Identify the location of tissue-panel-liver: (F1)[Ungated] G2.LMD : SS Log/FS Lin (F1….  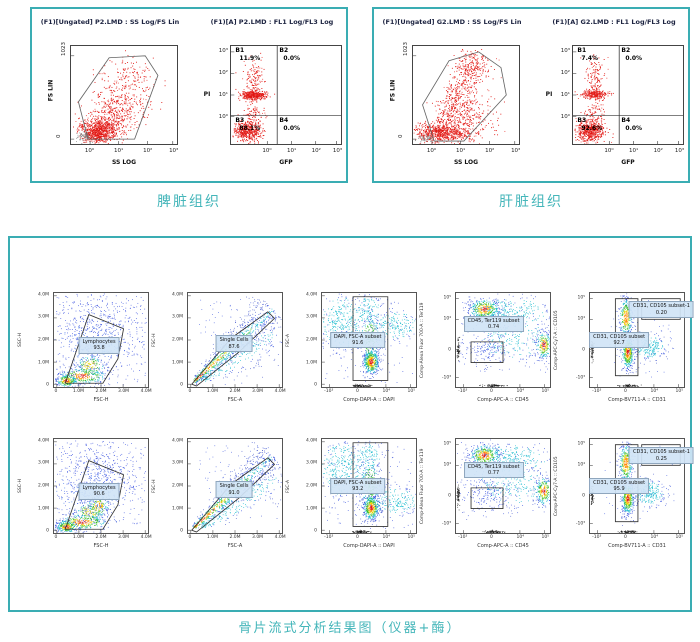
(531, 95).